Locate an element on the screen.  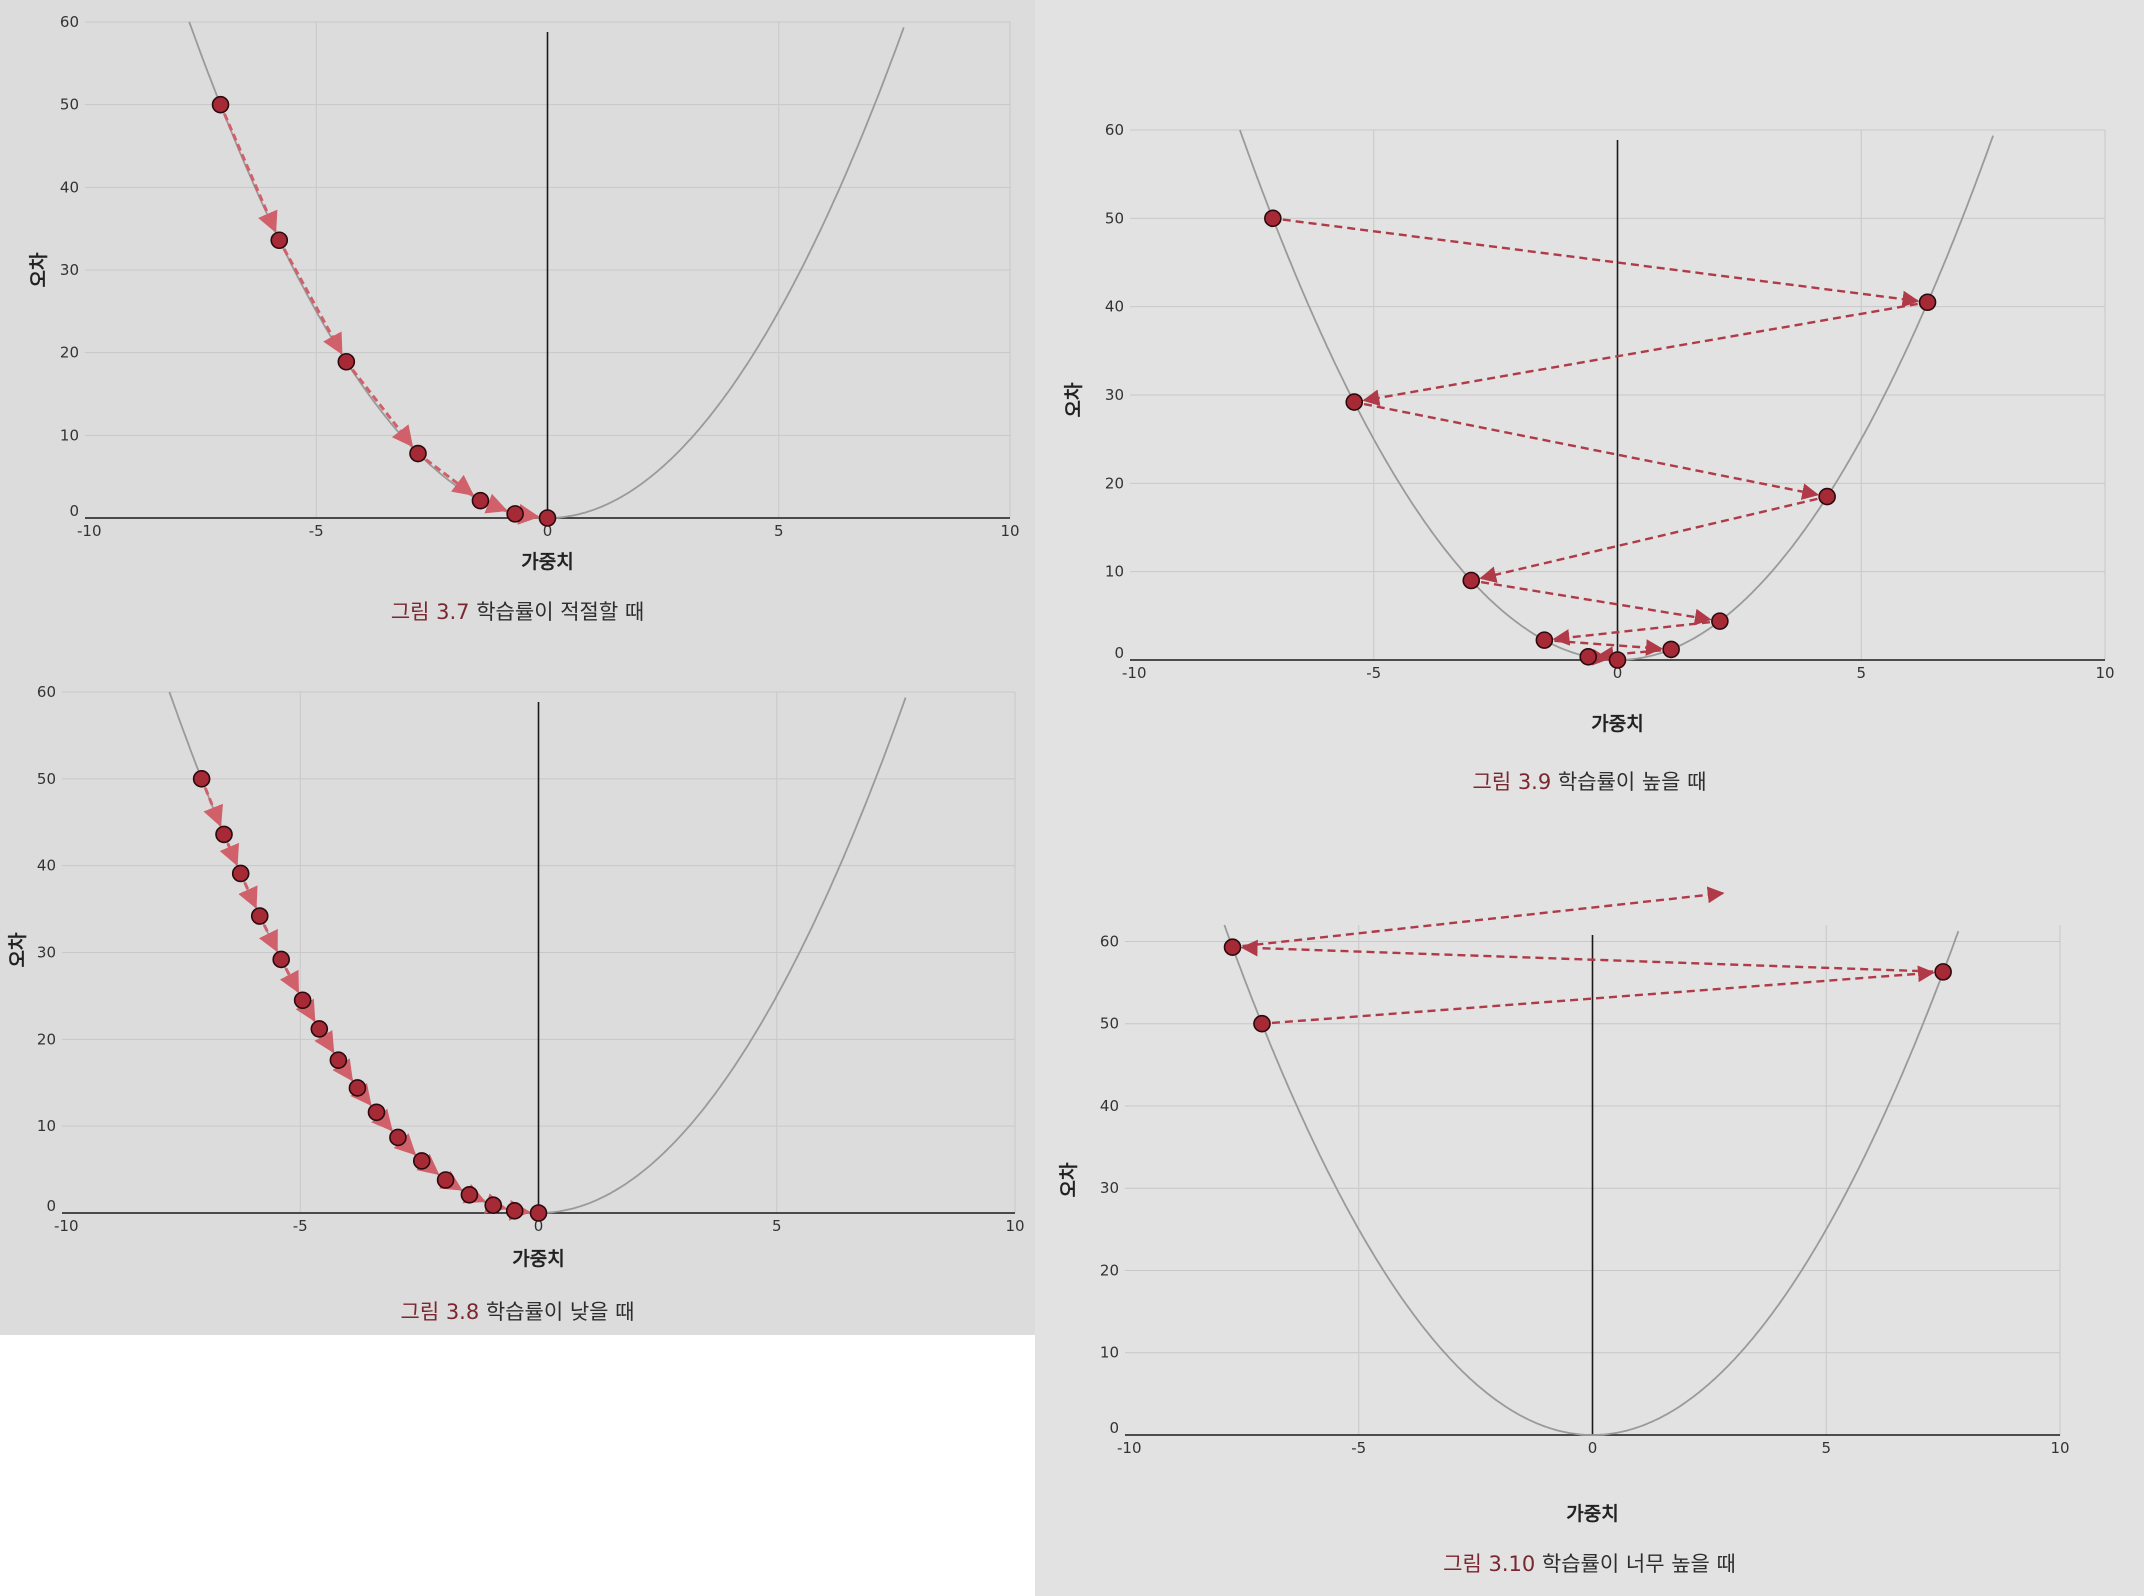
x-tick-label: -5 is located at coordinates (316, 531).